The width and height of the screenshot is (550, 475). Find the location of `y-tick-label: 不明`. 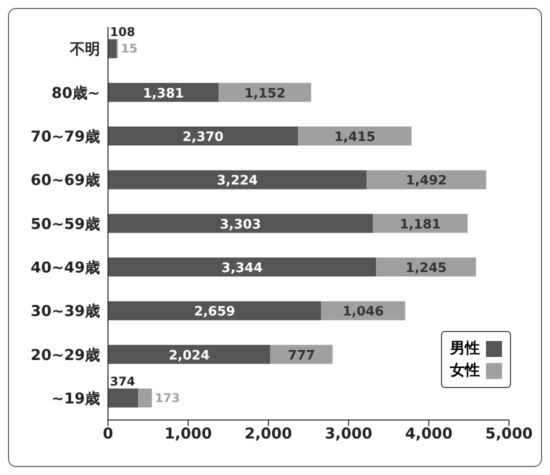

y-tick-label: 不明 is located at coordinates (84, 49).